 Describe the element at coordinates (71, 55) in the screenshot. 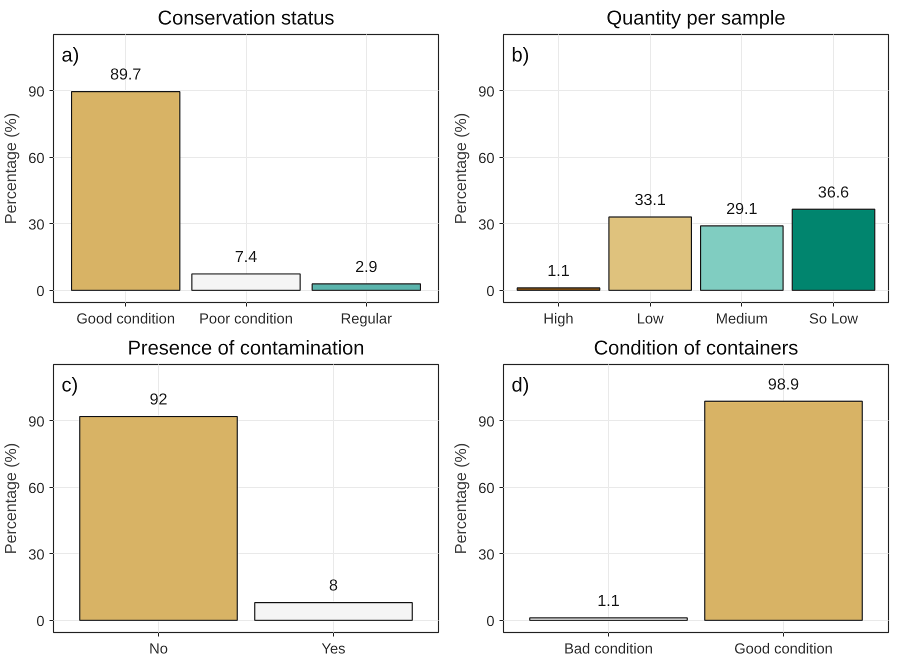

I see `annotation: a)` at that location.